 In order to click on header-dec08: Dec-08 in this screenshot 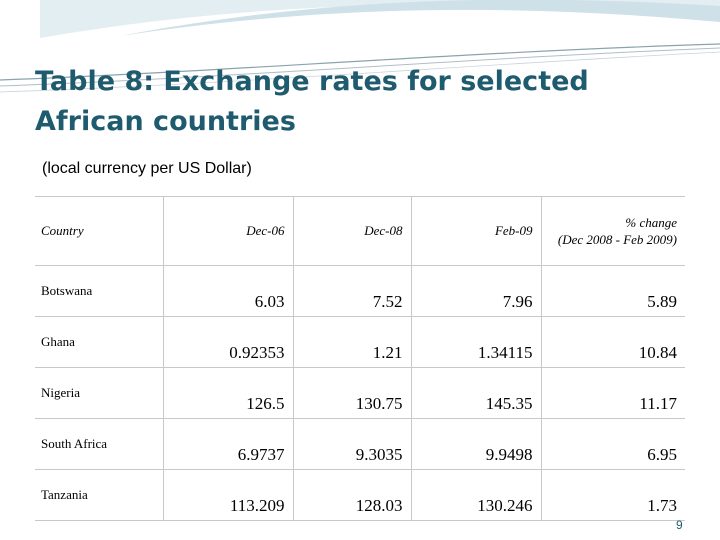, I will do `click(351, 231)`.